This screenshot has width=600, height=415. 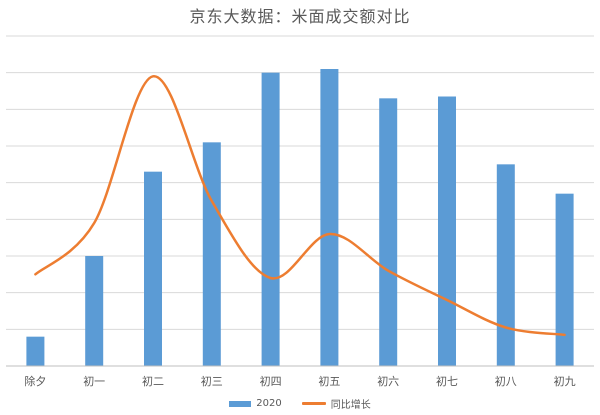 What do you see at coordinates (313, 403) in the screenshot?
I see `legend-swatch-line` at bounding box center [313, 403].